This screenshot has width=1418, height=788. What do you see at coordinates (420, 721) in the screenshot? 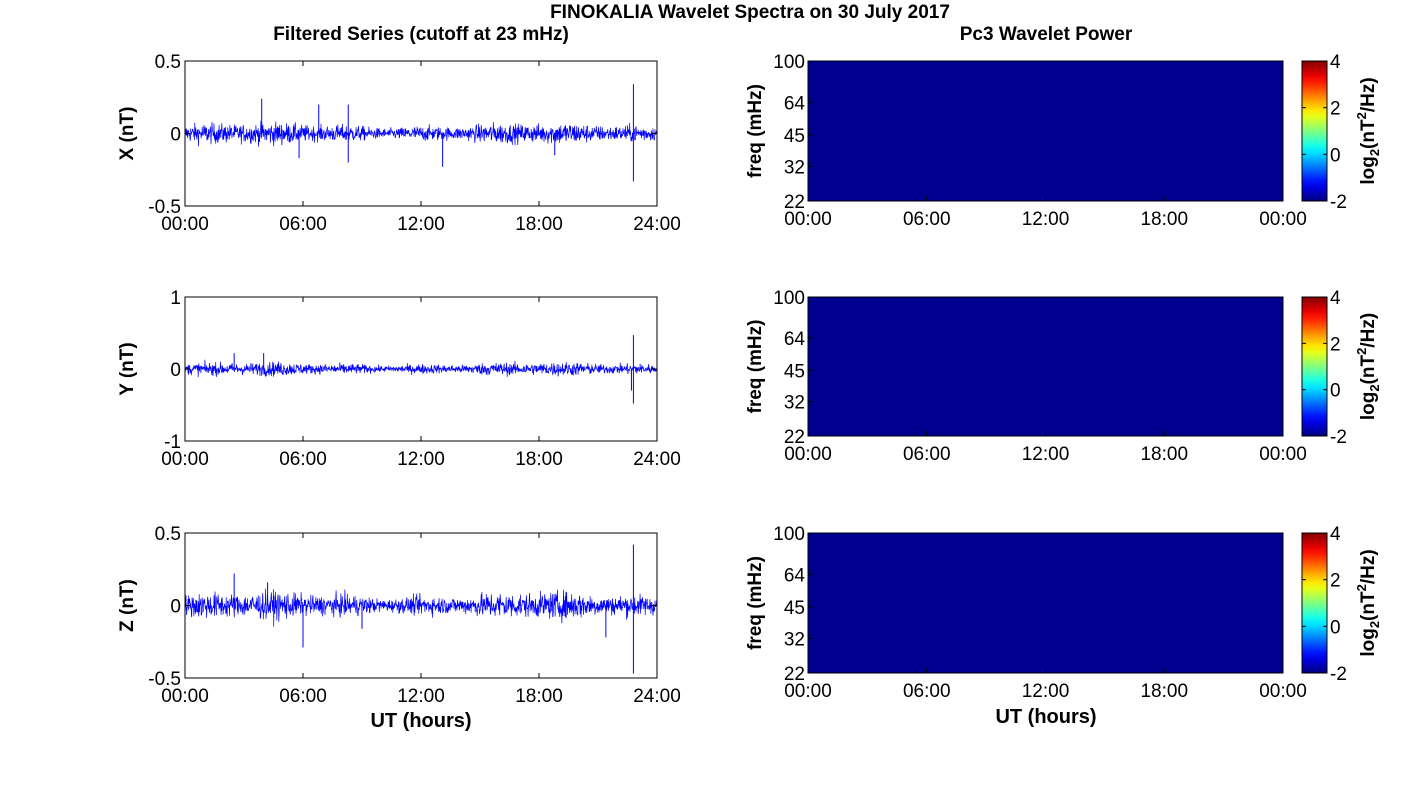
I see `left-x-axis-label: UT (hours)` at bounding box center [420, 721].